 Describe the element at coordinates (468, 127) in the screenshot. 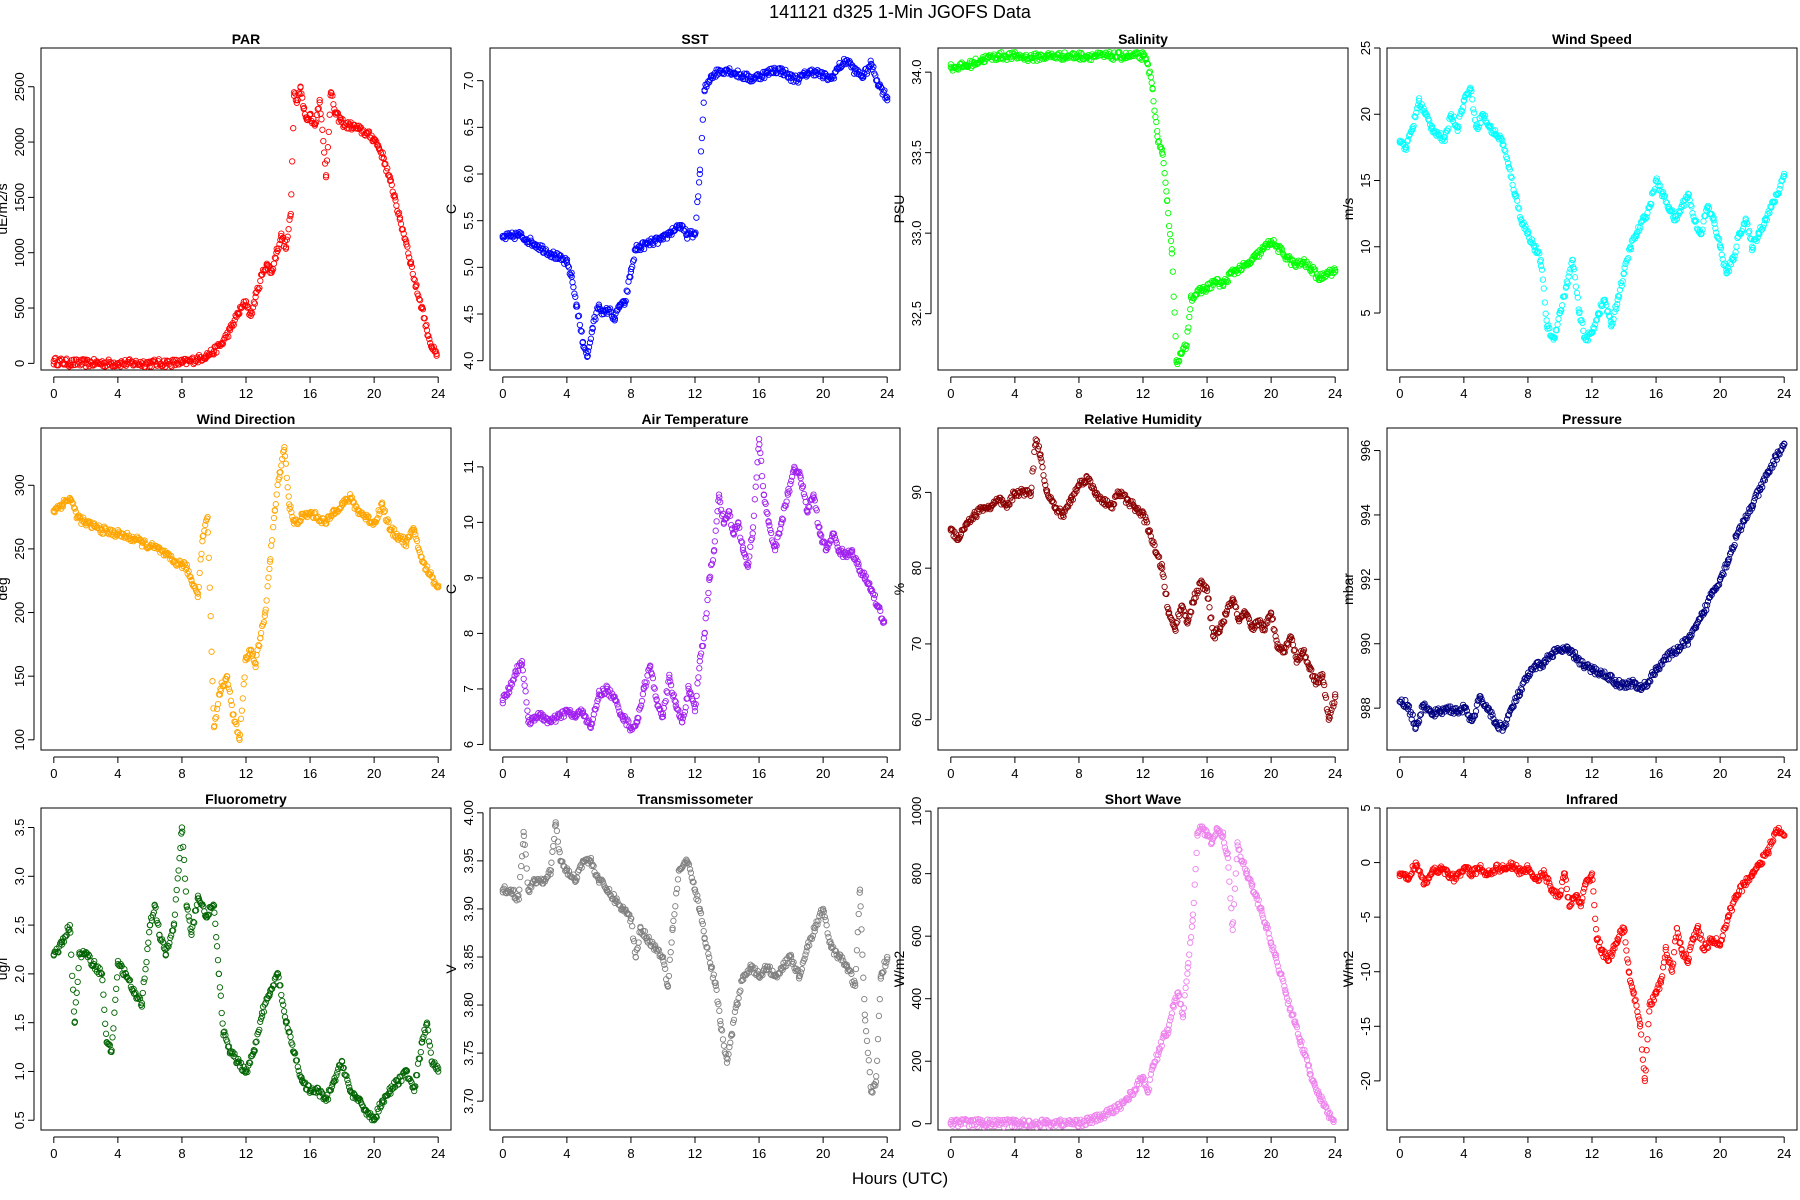

I see `y-tick-label: 6.5` at that location.